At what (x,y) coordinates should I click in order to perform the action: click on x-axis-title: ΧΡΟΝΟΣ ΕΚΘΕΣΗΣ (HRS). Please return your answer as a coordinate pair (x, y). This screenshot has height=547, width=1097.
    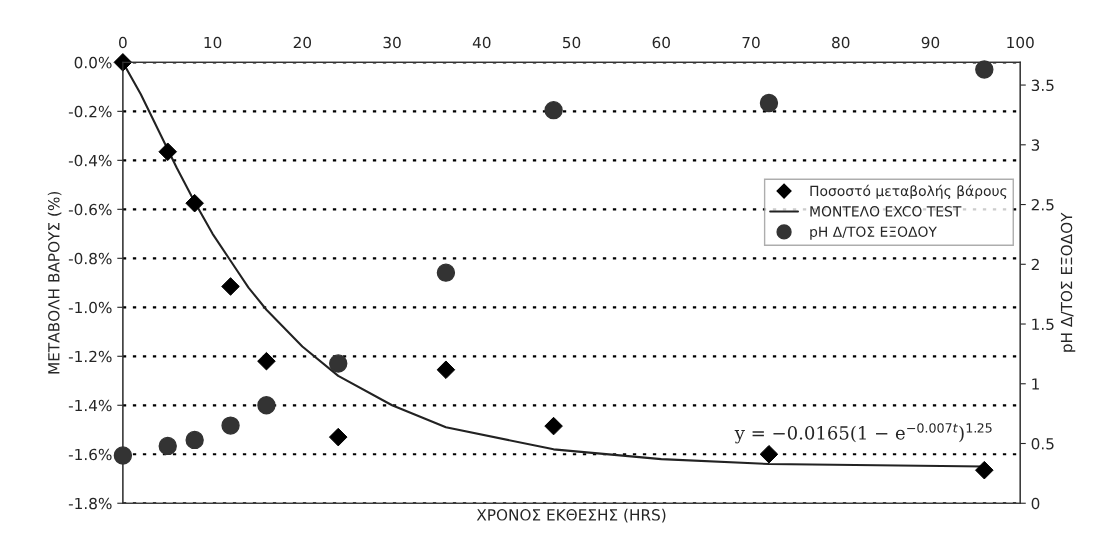
    Looking at the image, I should click on (571, 515).